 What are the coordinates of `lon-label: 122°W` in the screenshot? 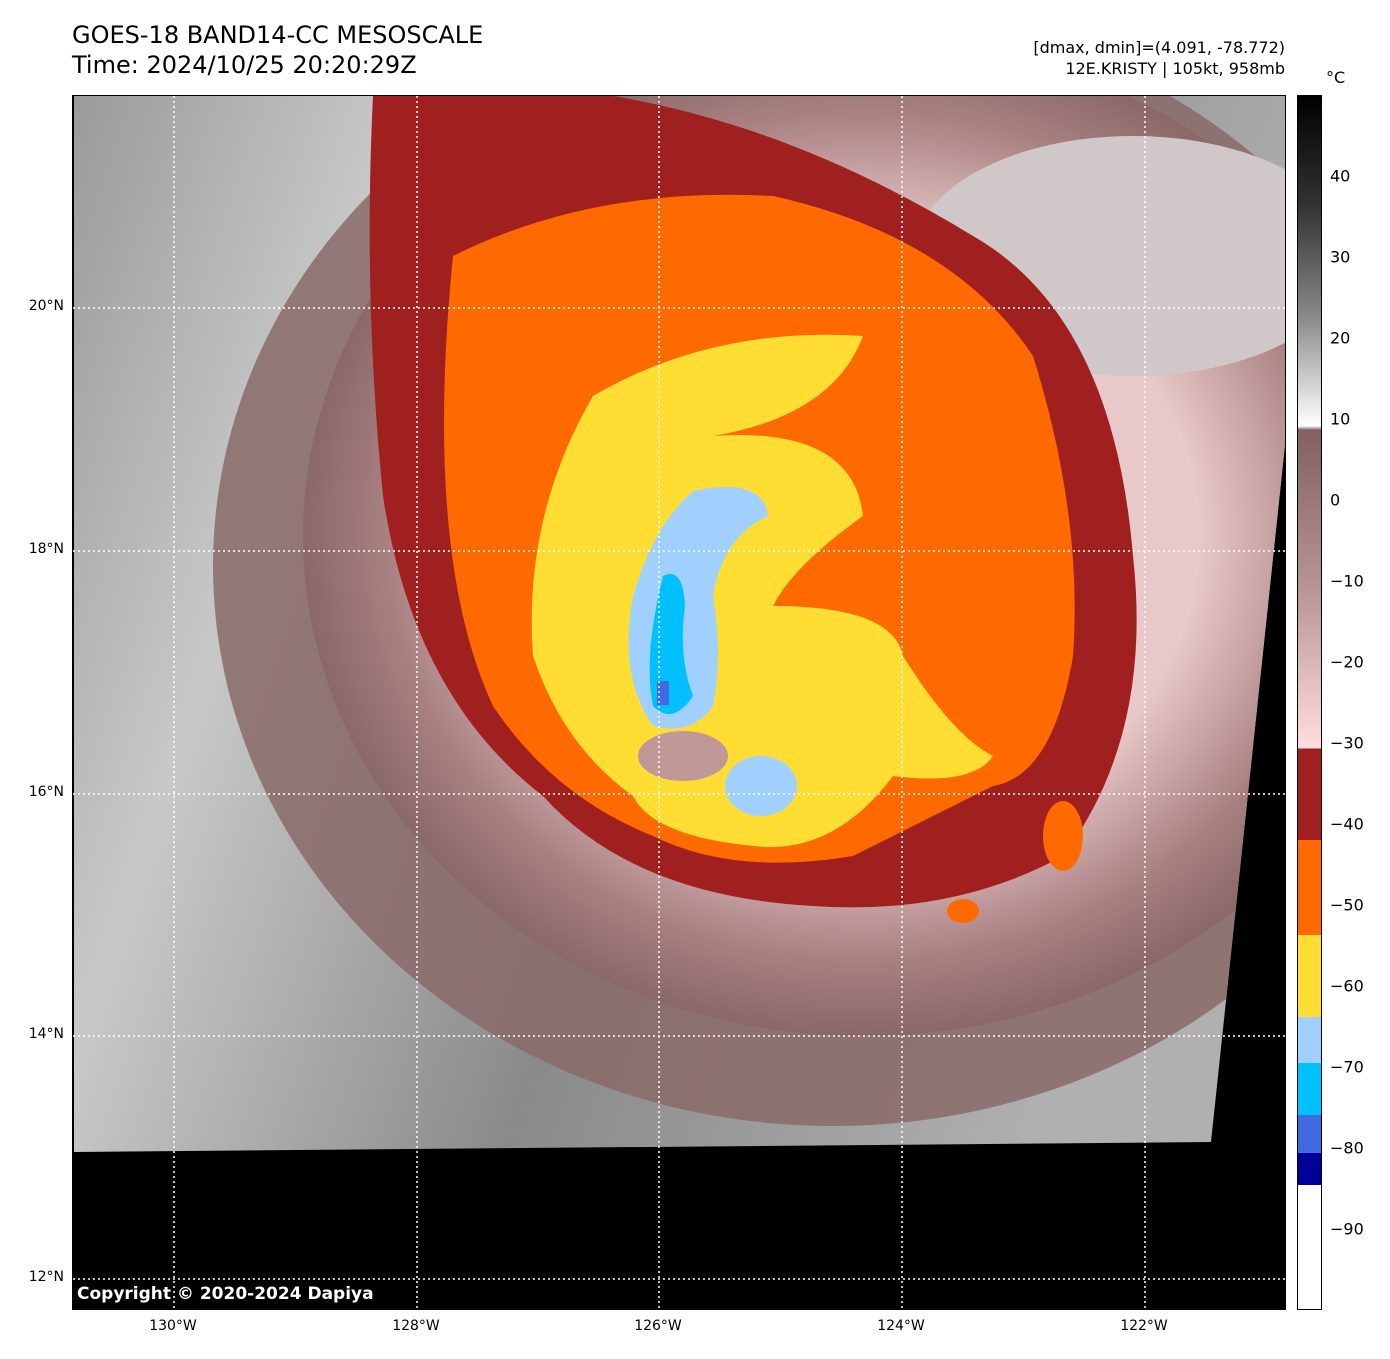 It's located at (1144, 1326).